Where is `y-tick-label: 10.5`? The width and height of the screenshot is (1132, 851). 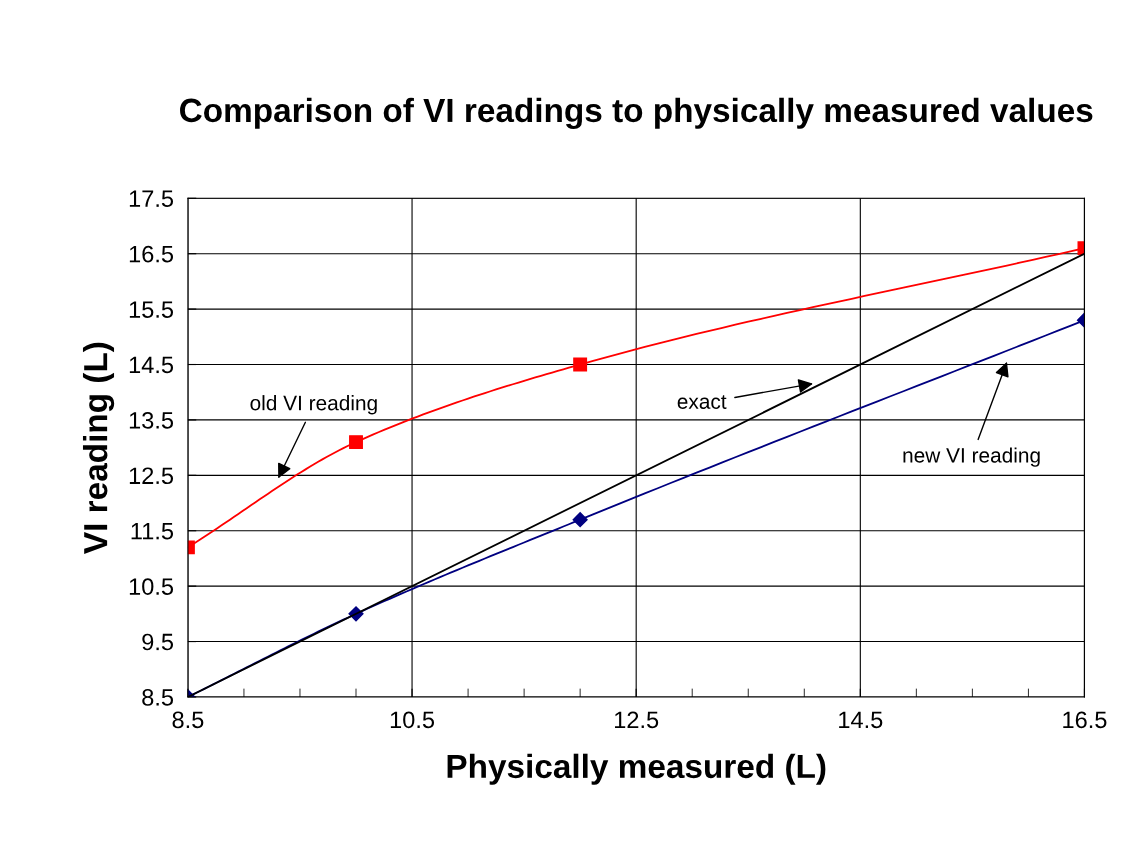
y-tick-label: 10.5 is located at coordinates (151, 586).